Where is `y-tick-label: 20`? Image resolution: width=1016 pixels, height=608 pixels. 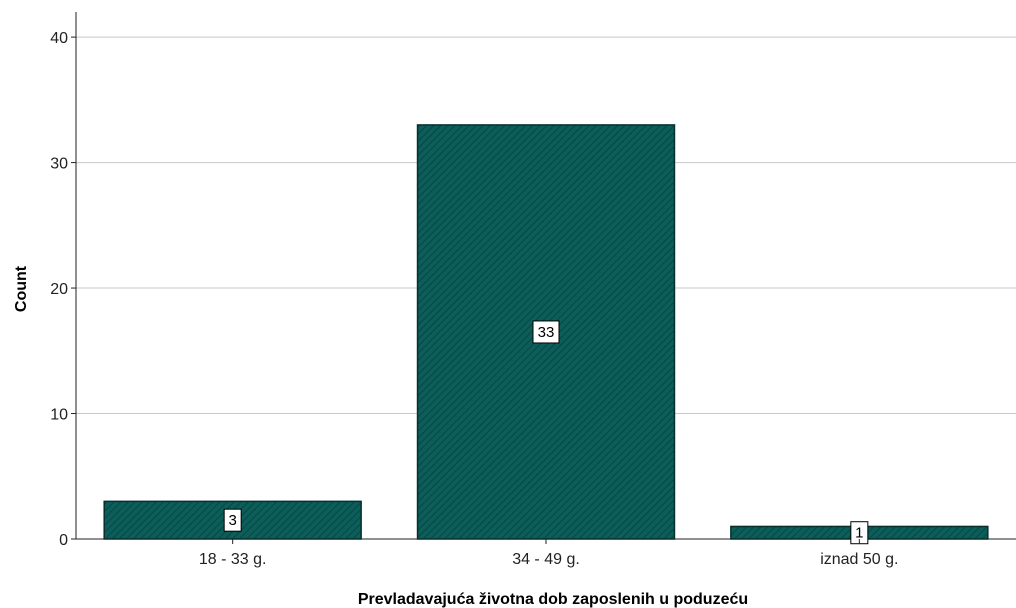 y-tick-label: 20 is located at coordinates (59, 289).